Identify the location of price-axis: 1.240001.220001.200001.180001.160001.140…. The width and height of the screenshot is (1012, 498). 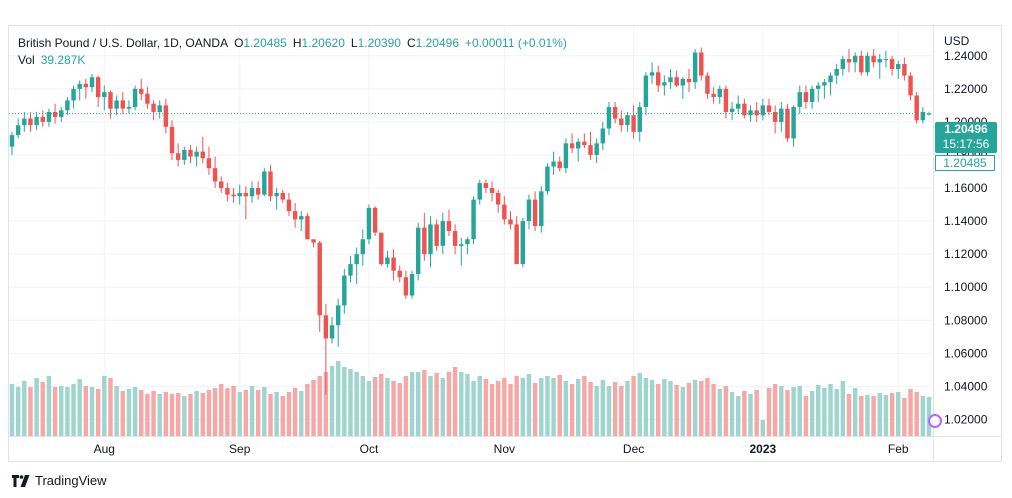
(966, 230).